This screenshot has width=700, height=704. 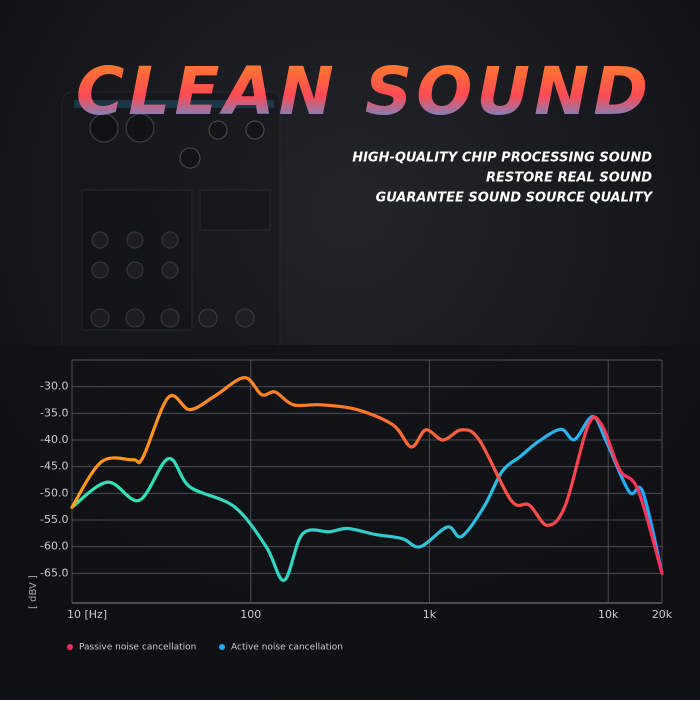 I want to click on y-tick-label: -30.0, so click(x=54, y=386).